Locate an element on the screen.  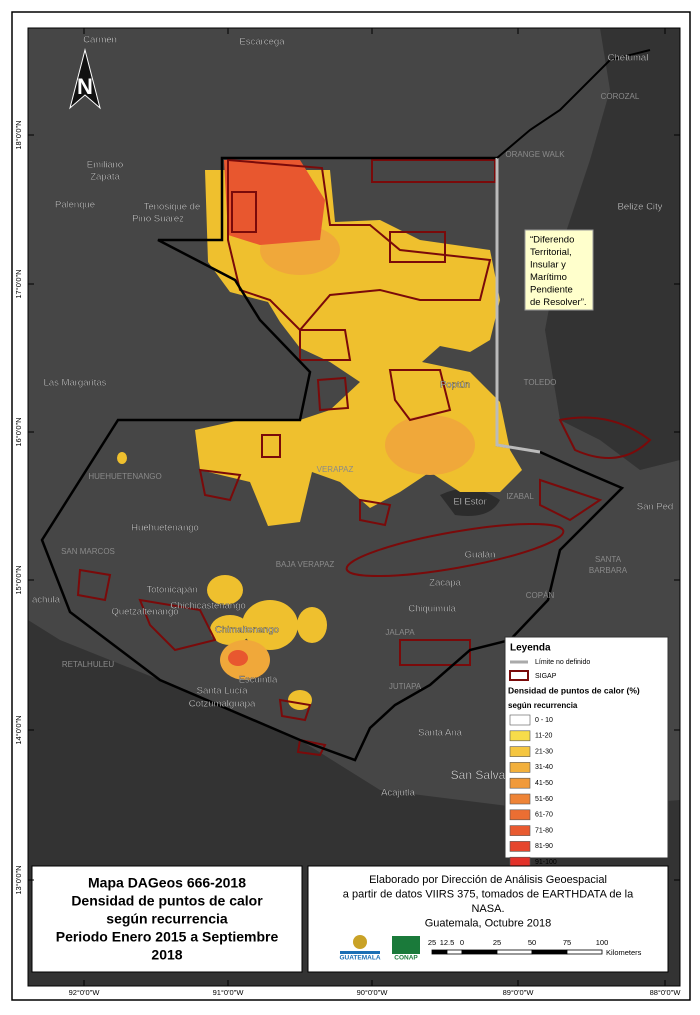
place-label: JUTIAPA is located at coordinates (405, 686).